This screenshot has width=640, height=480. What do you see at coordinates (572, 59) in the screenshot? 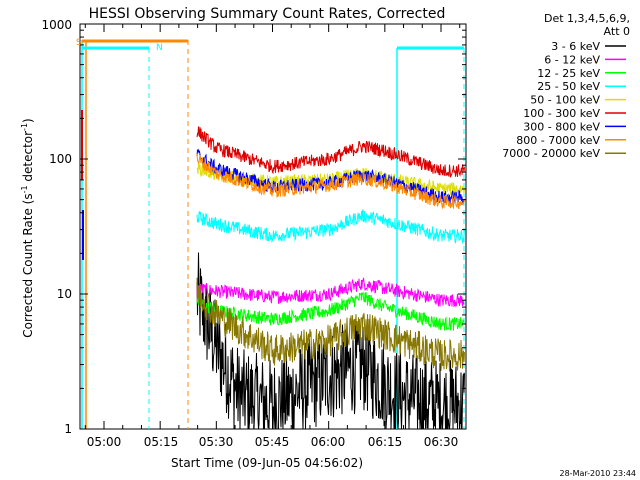
I see `legend-label: 6 - 12 keV` at bounding box center [572, 59].